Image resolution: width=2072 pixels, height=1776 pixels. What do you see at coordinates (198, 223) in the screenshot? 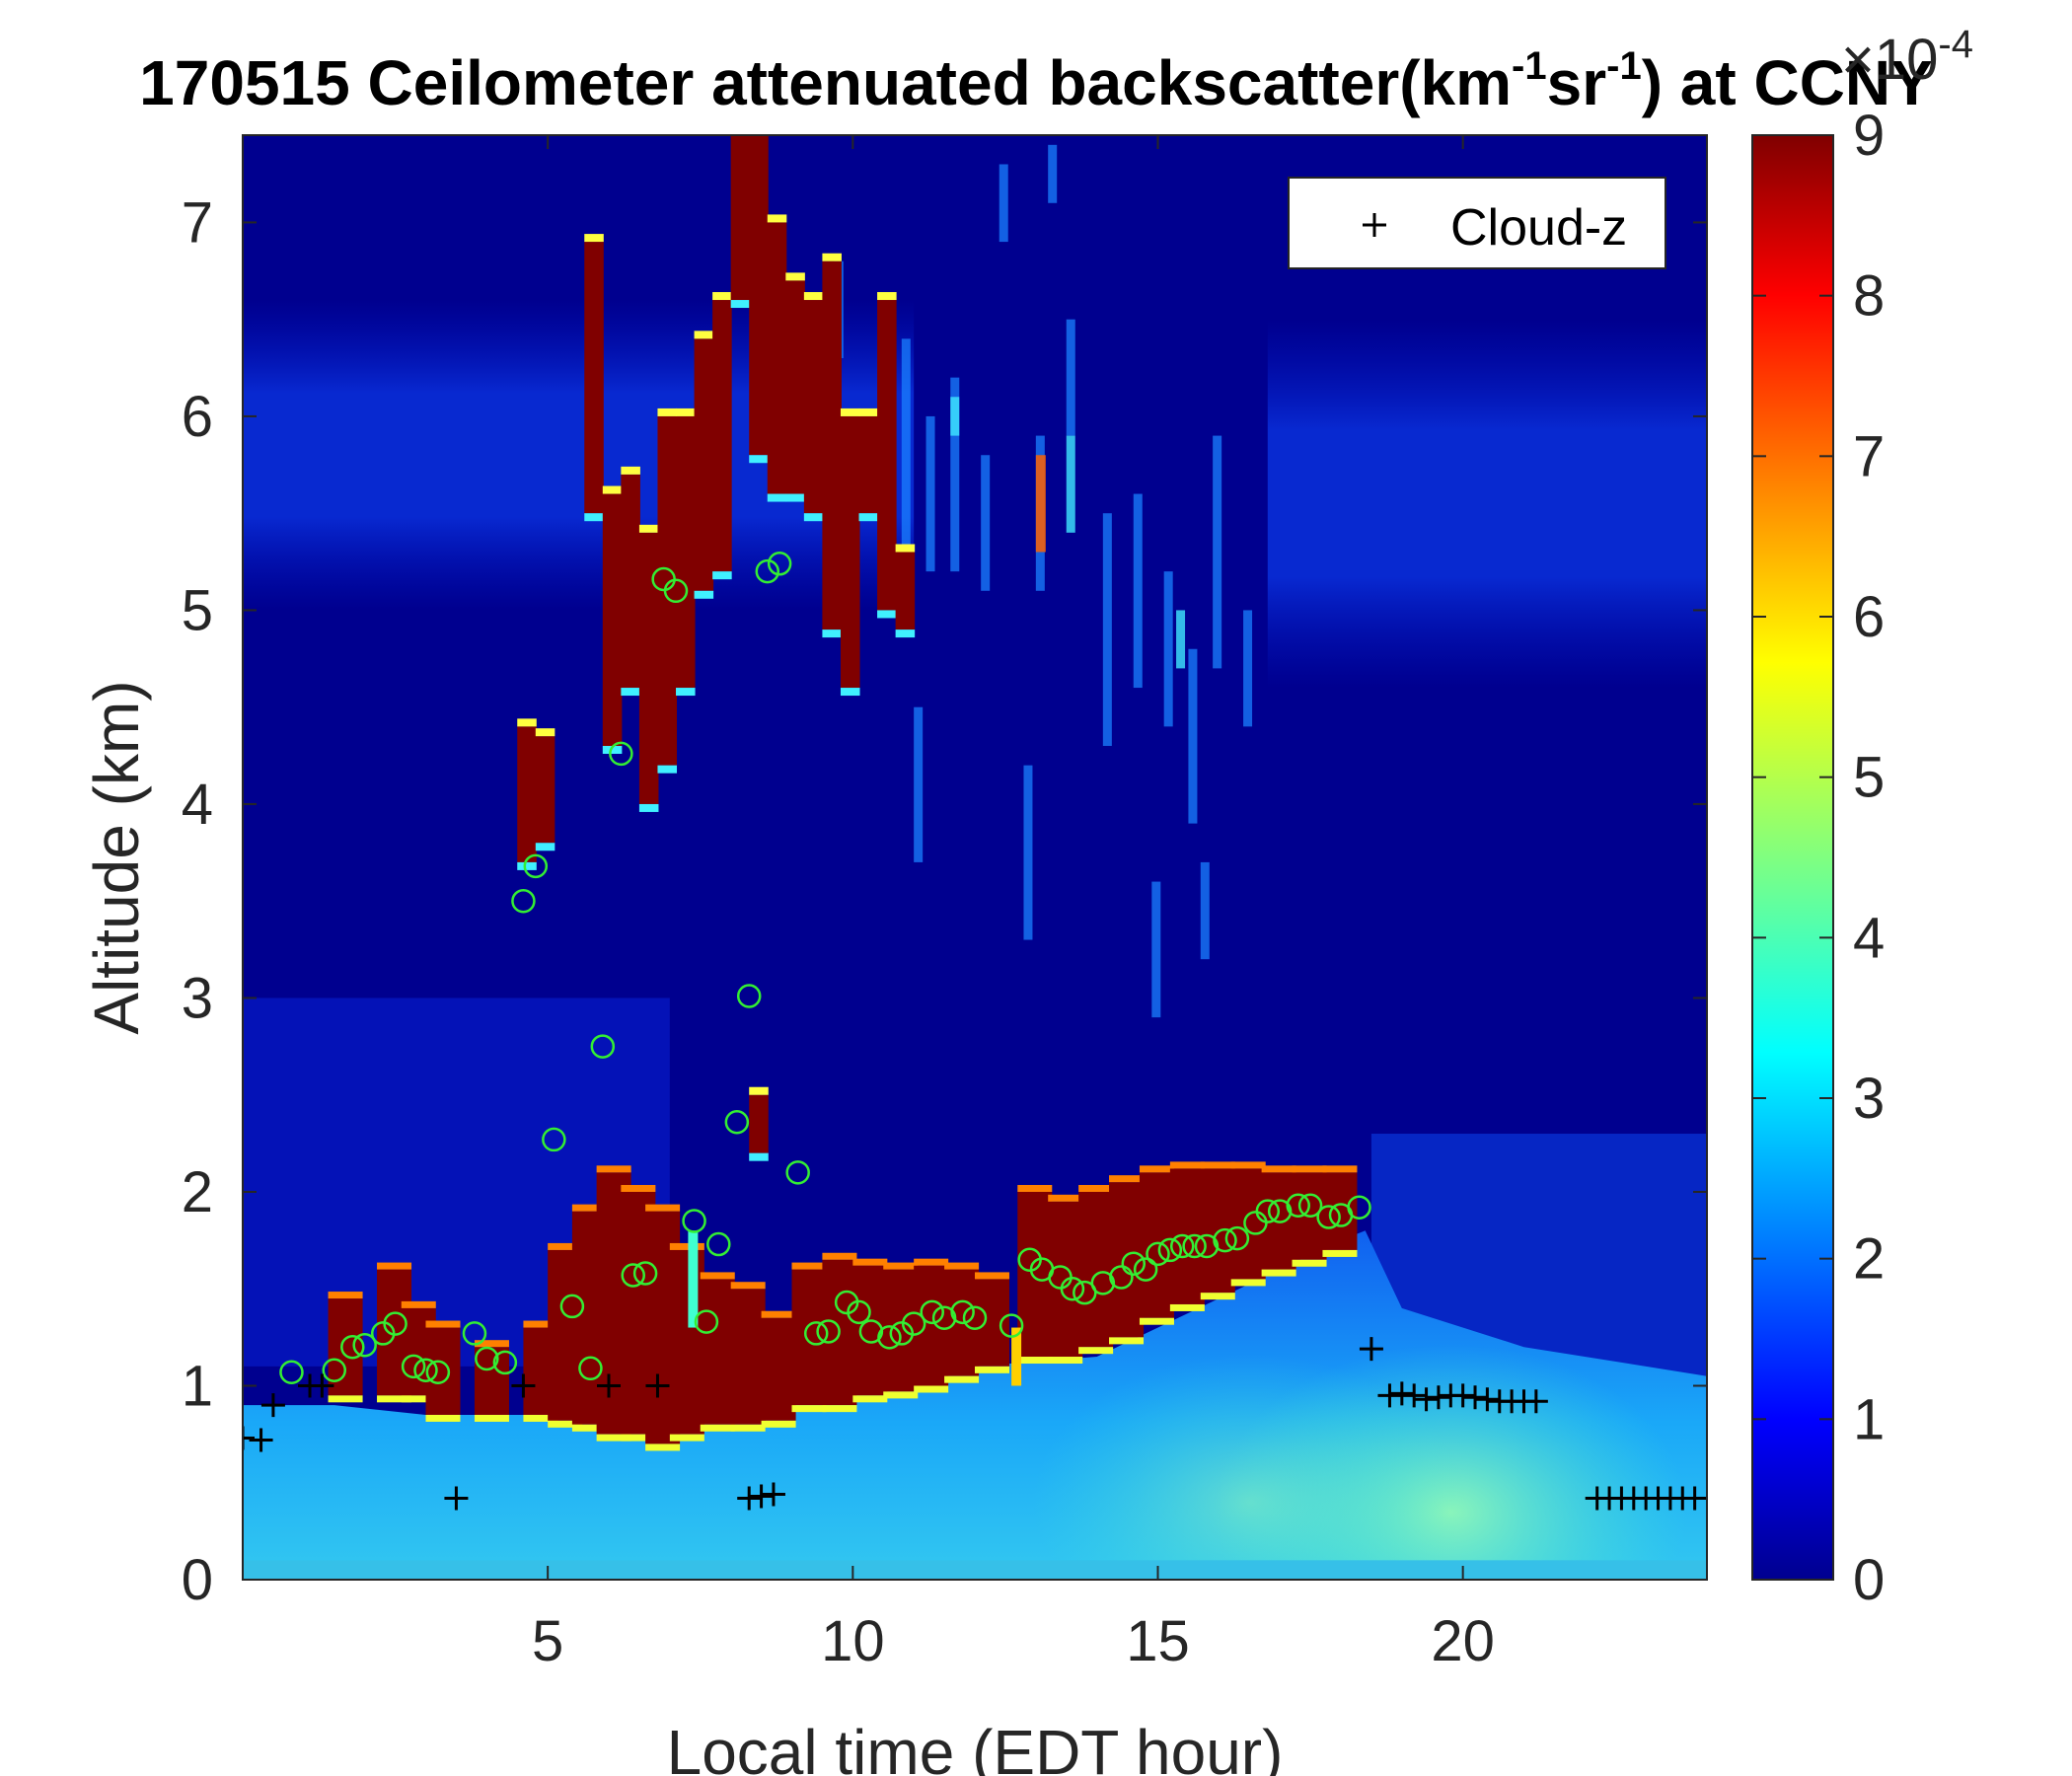
I see `y-tick-label: 7` at bounding box center [198, 223].